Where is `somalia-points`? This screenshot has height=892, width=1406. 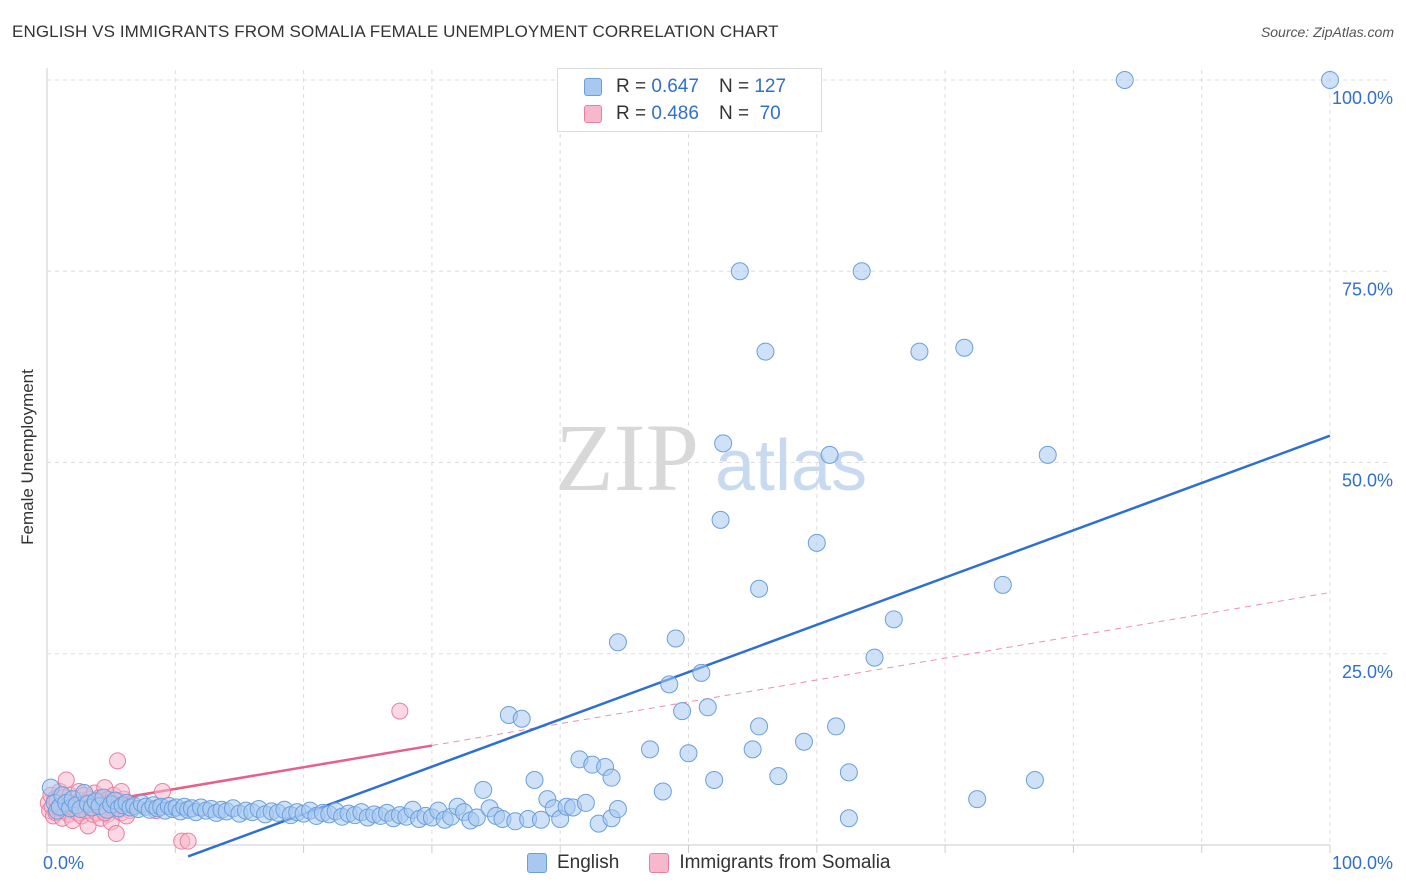 somalia-points is located at coordinates (224, 776).